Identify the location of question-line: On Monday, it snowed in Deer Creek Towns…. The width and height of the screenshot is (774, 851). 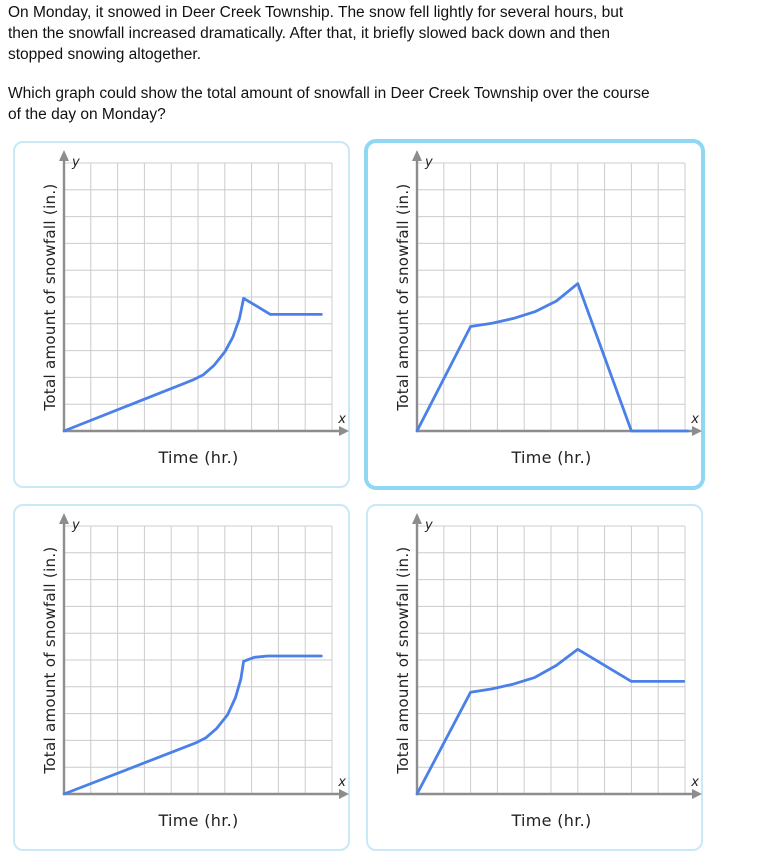
(316, 12).